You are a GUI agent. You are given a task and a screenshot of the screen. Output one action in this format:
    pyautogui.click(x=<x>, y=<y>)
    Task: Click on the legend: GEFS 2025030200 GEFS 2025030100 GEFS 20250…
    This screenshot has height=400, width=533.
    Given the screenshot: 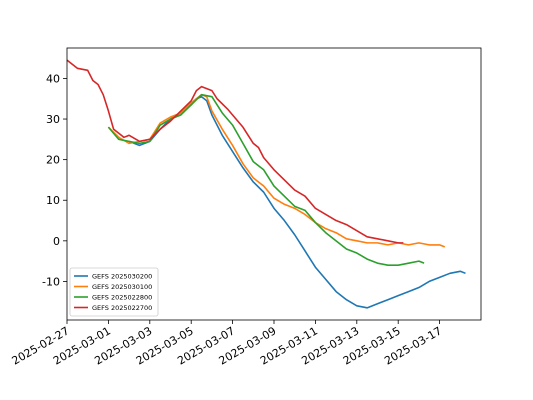 What is the action you would take?
    pyautogui.click(x=114, y=292)
    